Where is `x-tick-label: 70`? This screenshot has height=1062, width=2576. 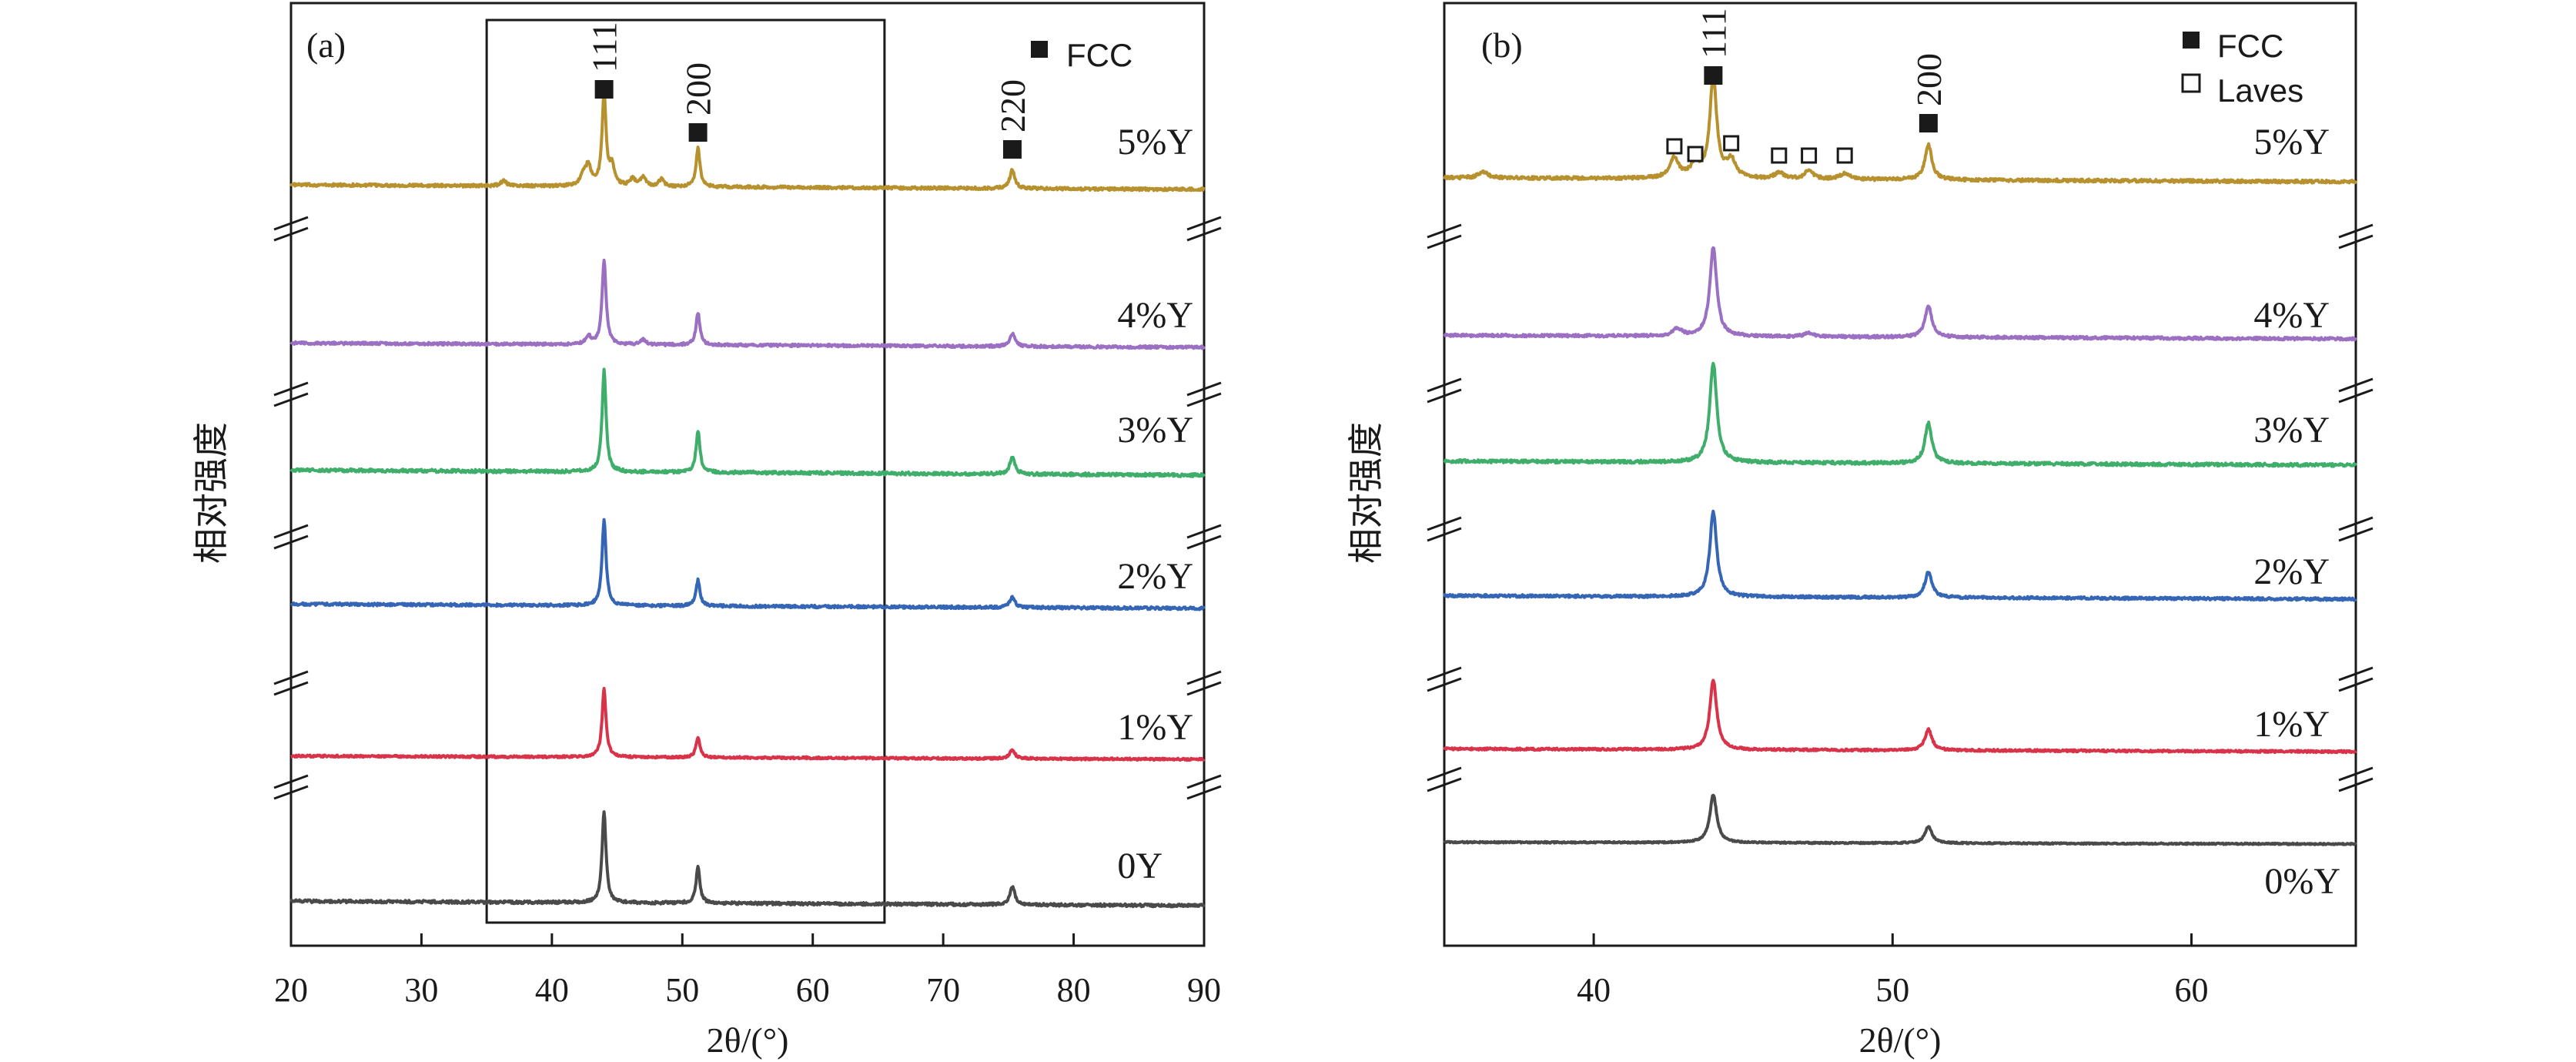 x-tick-label: 70 is located at coordinates (943, 990).